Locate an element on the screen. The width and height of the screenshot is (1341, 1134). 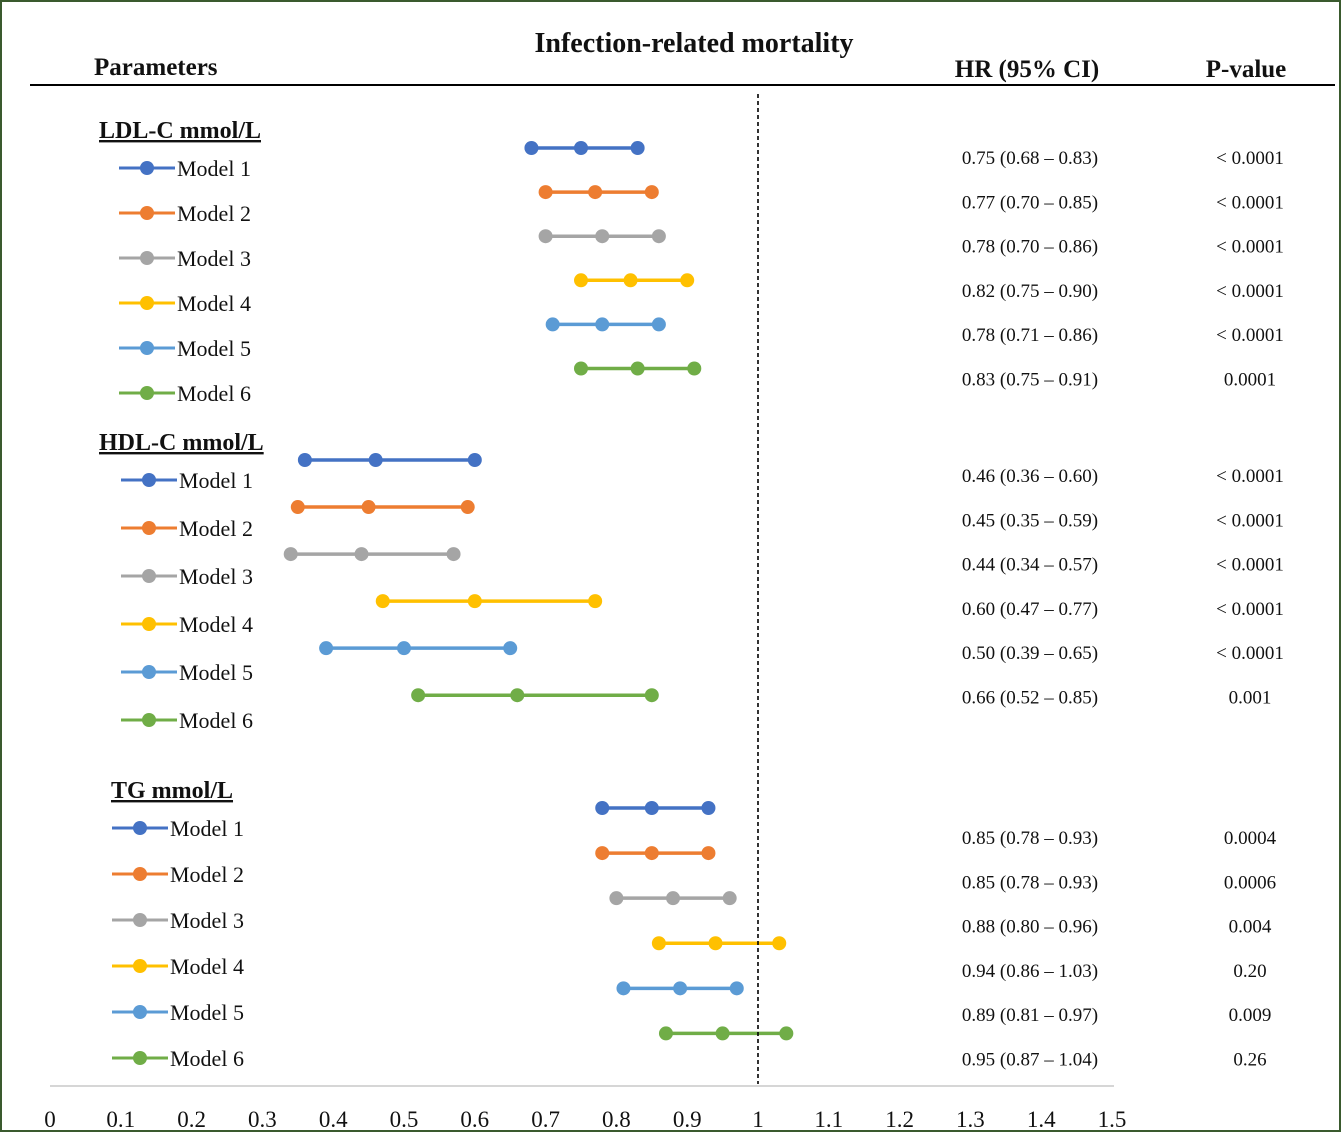
hr-ci-value: 0.83 (0.75 – 0.91) is located at coordinates (1030, 380).